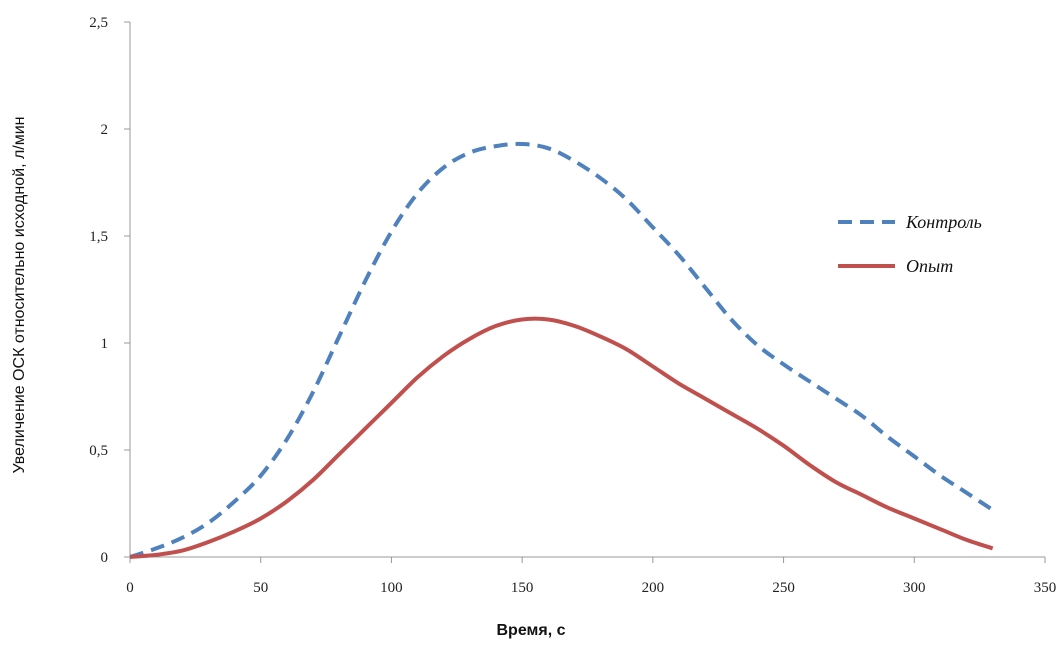 This screenshot has width=1063, height=662. What do you see at coordinates (105, 130) in the screenshot?
I see `y-tick-label: 2` at bounding box center [105, 130].